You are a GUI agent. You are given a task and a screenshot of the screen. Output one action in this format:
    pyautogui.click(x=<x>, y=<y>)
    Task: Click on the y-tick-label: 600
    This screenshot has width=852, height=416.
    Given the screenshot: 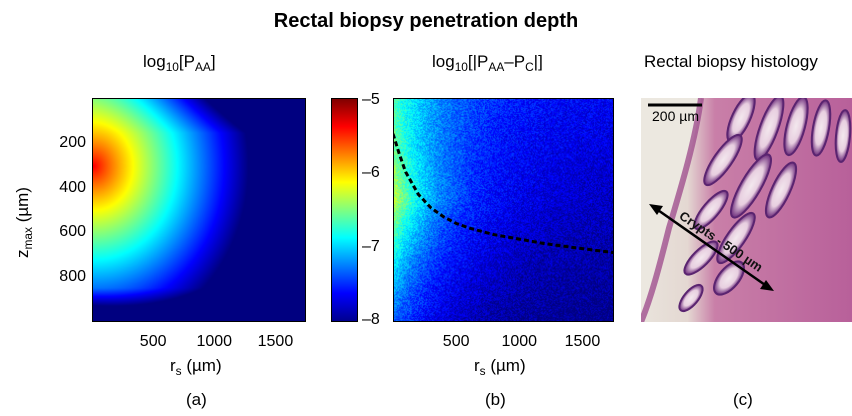 What is the action you would take?
    pyautogui.click(x=72, y=232)
    